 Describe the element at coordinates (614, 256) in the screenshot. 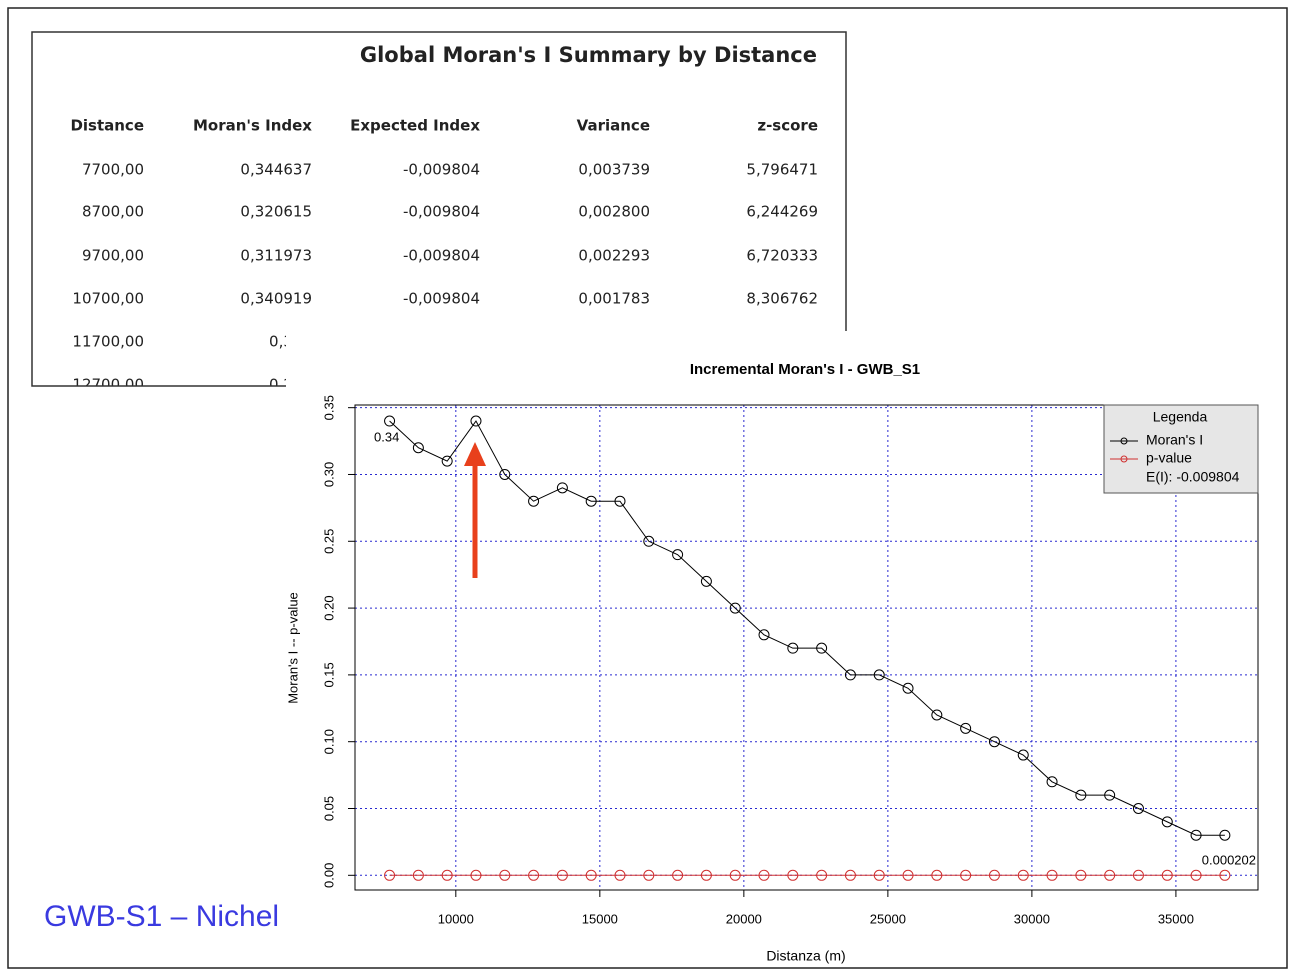

I see `table-cell: 0,002293` at that location.